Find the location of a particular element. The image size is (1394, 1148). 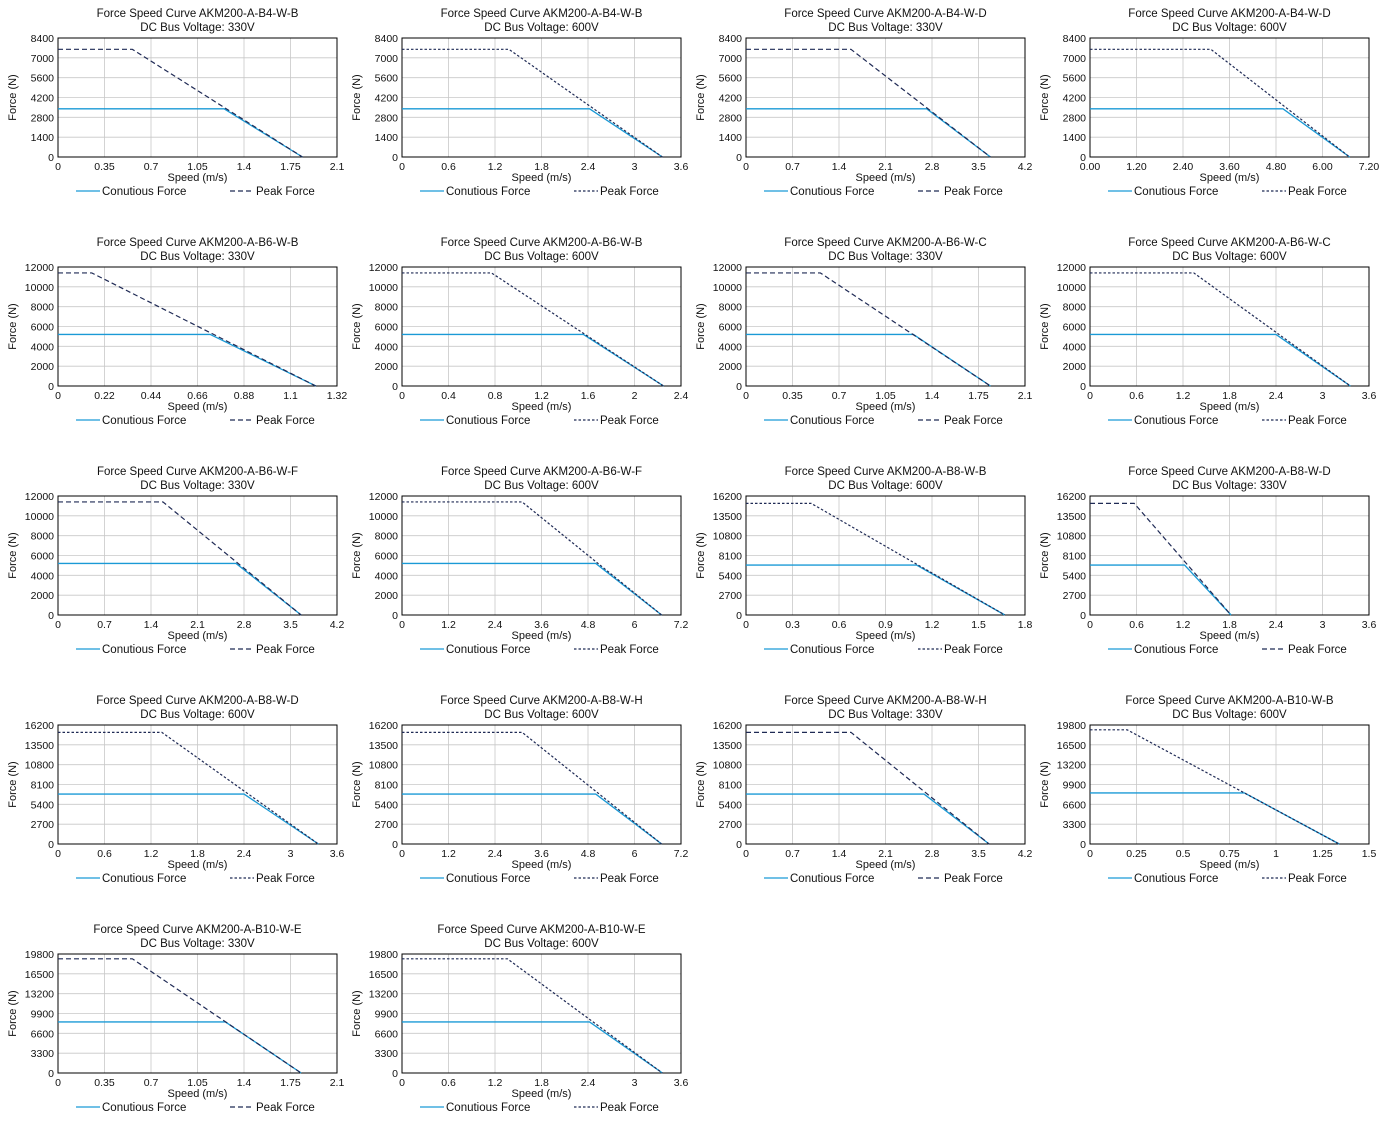

x-tick-label: 2.8 is located at coordinates (932, 854).